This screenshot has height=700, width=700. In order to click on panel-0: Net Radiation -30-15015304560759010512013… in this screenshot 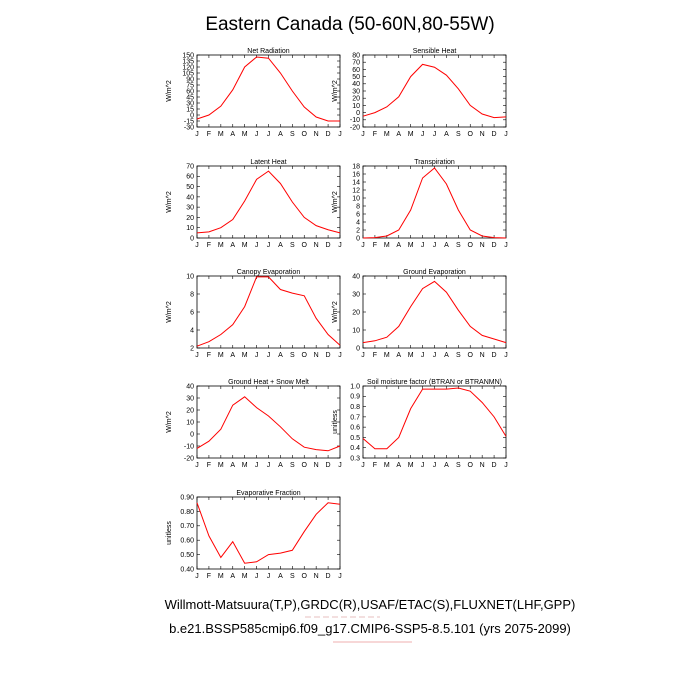, I will do `click(254, 93)`.